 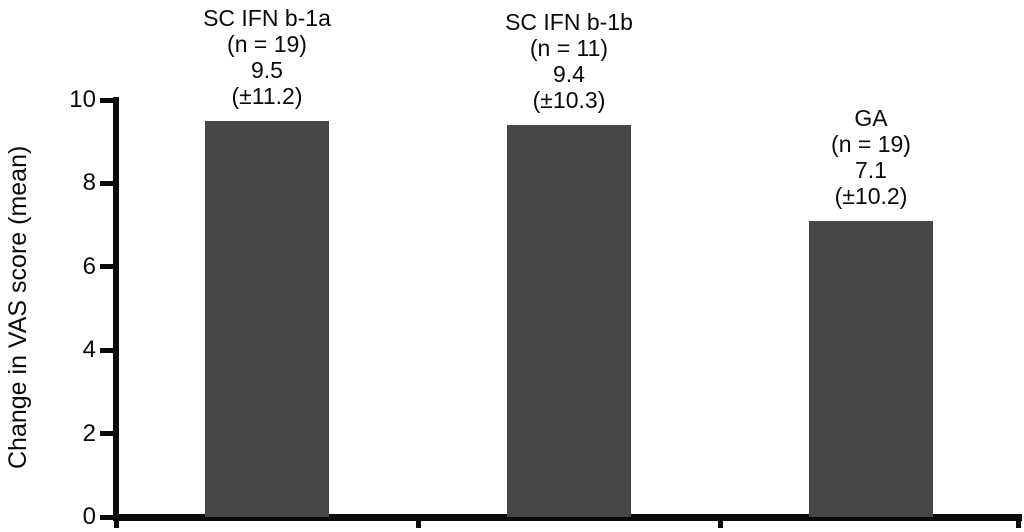 I want to click on y-axis-tick-label: 2, so click(x=89, y=433).